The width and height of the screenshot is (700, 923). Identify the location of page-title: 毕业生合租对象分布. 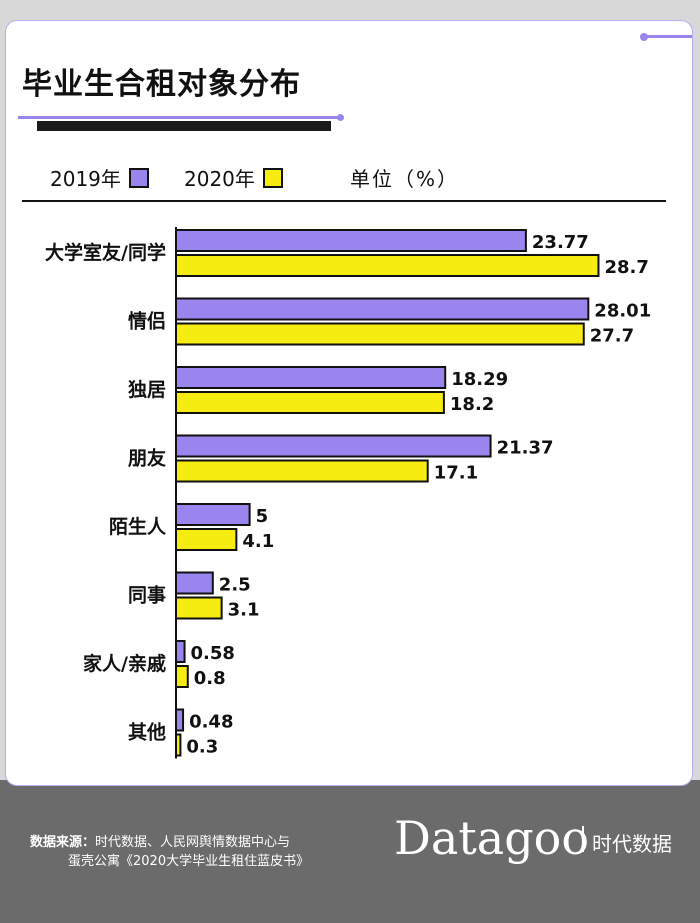
(161, 84).